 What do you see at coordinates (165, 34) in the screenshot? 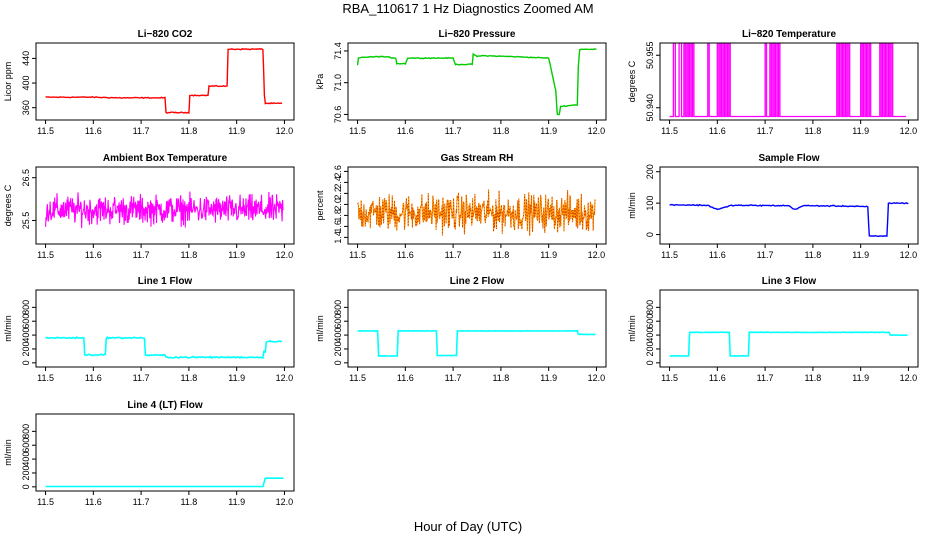
I see `panel-title: Li−820 CO2` at bounding box center [165, 34].